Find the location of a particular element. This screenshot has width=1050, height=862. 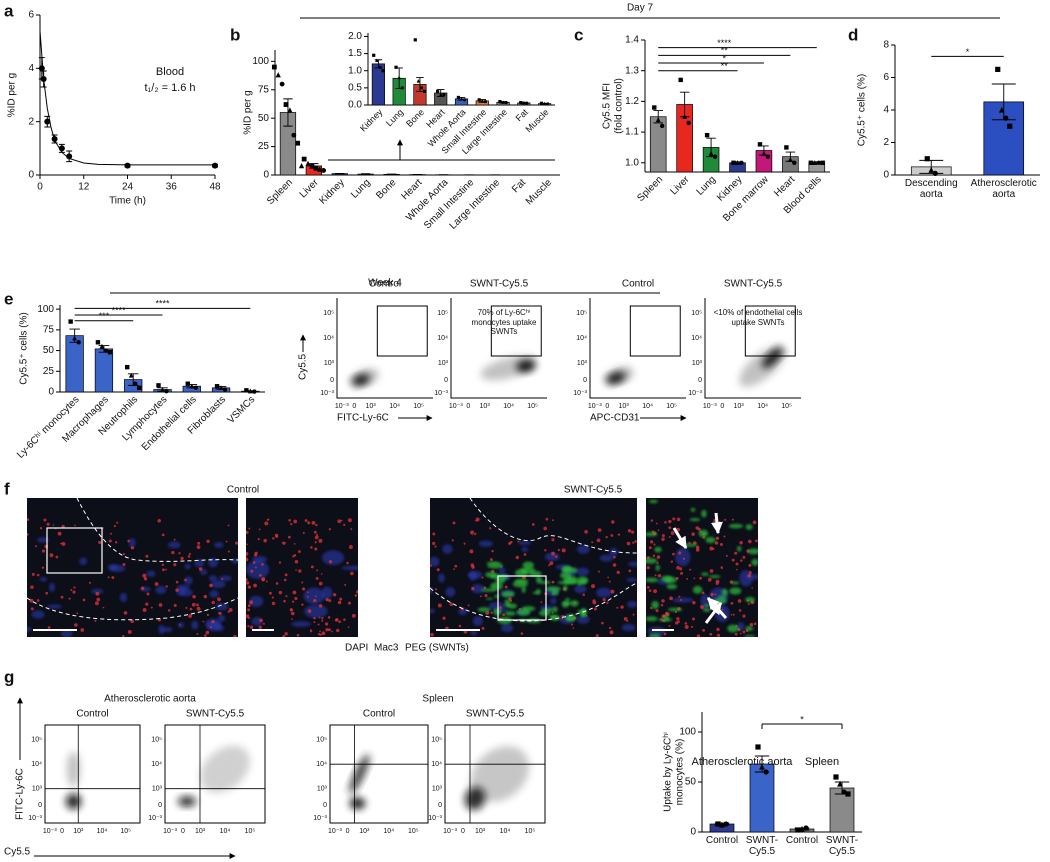

flow-y-tick-label: 10⁵ is located at coordinates (321, 740).